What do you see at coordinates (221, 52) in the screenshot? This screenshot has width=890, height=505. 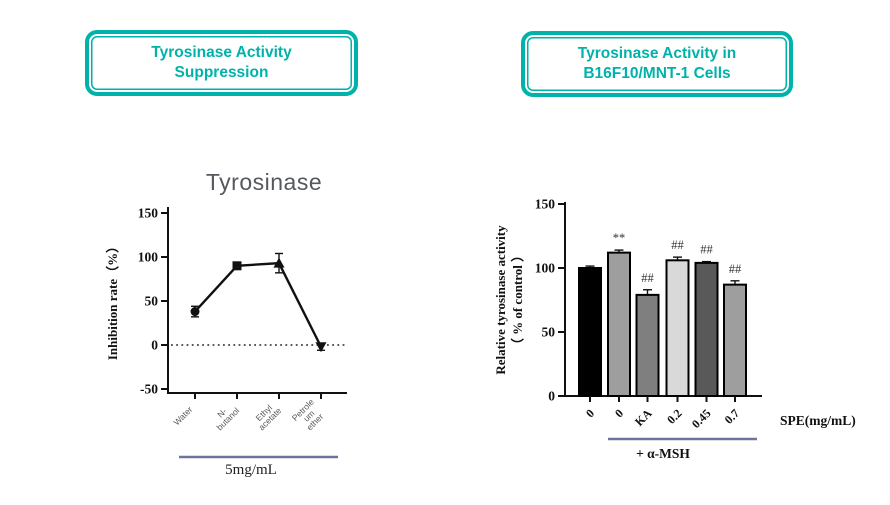 I see `left-header-line1: Tyrosinase Activity` at bounding box center [221, 52].